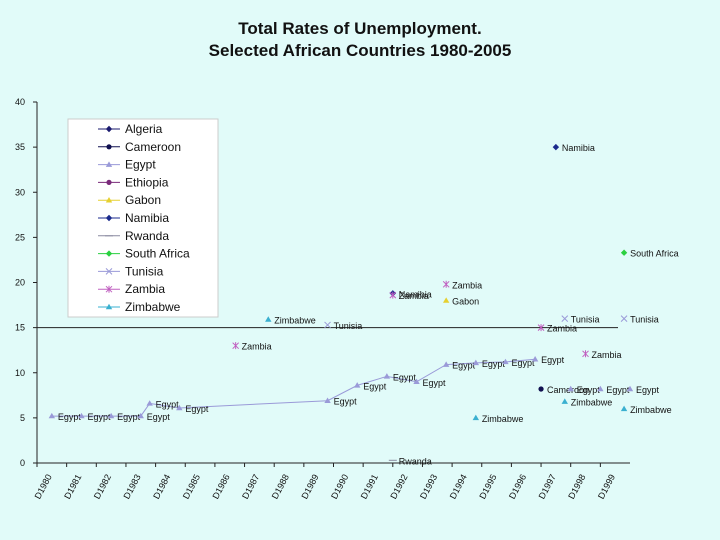  I want to click on legend-label: Egypt, so click(140, 165).